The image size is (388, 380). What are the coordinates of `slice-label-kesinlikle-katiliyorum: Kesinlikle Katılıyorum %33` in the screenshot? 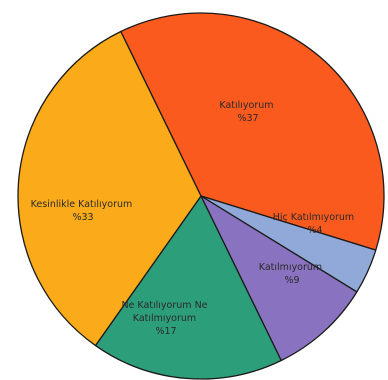 It's located at (83, 211).